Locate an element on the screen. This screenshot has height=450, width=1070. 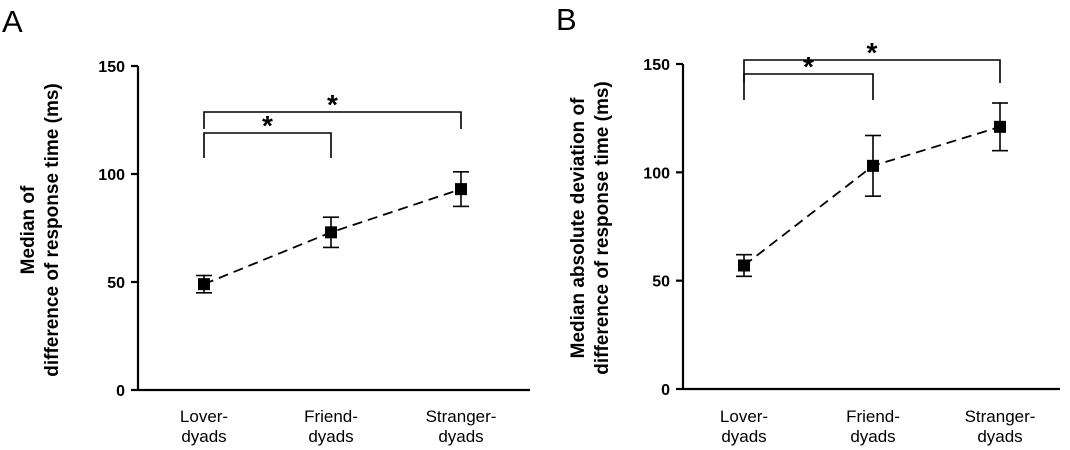
panel-label: A is located at coordinates (12, 21).